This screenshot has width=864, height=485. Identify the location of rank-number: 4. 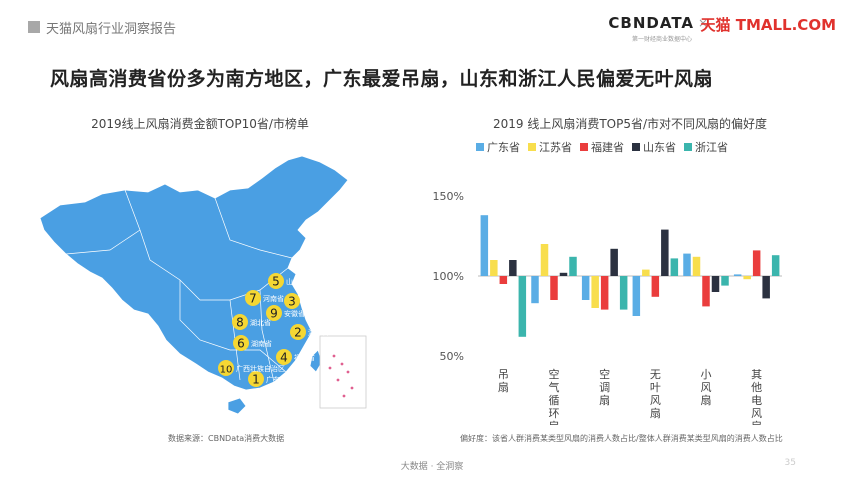
(284, 358).